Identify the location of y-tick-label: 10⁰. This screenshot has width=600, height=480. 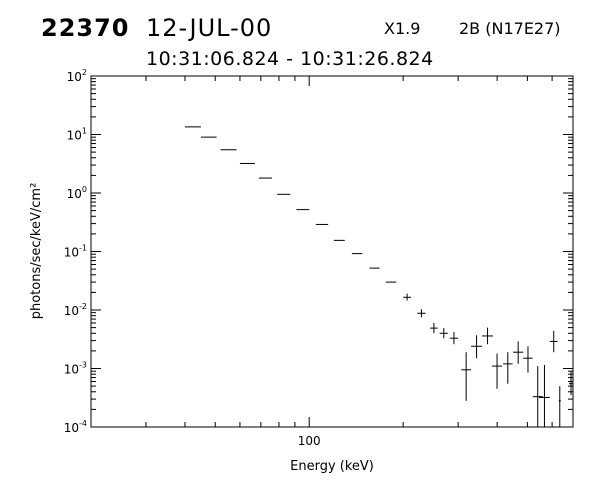
(77, 193).